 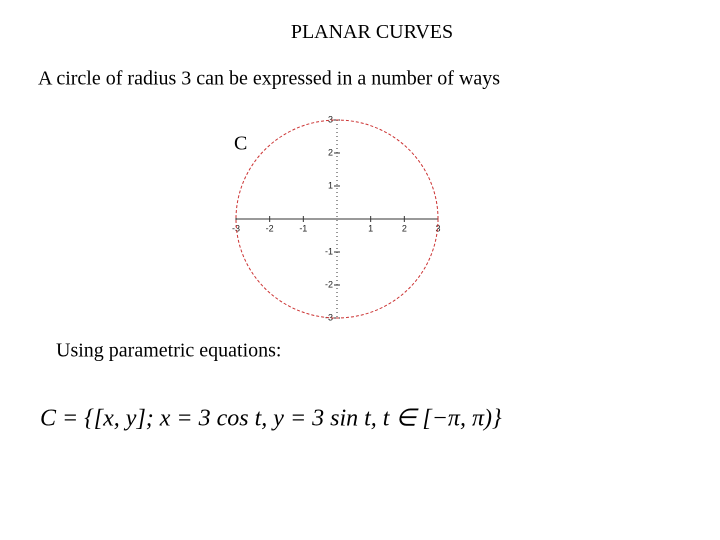 I want to click on y-tick-label: 2, so click(x=330, y=152).